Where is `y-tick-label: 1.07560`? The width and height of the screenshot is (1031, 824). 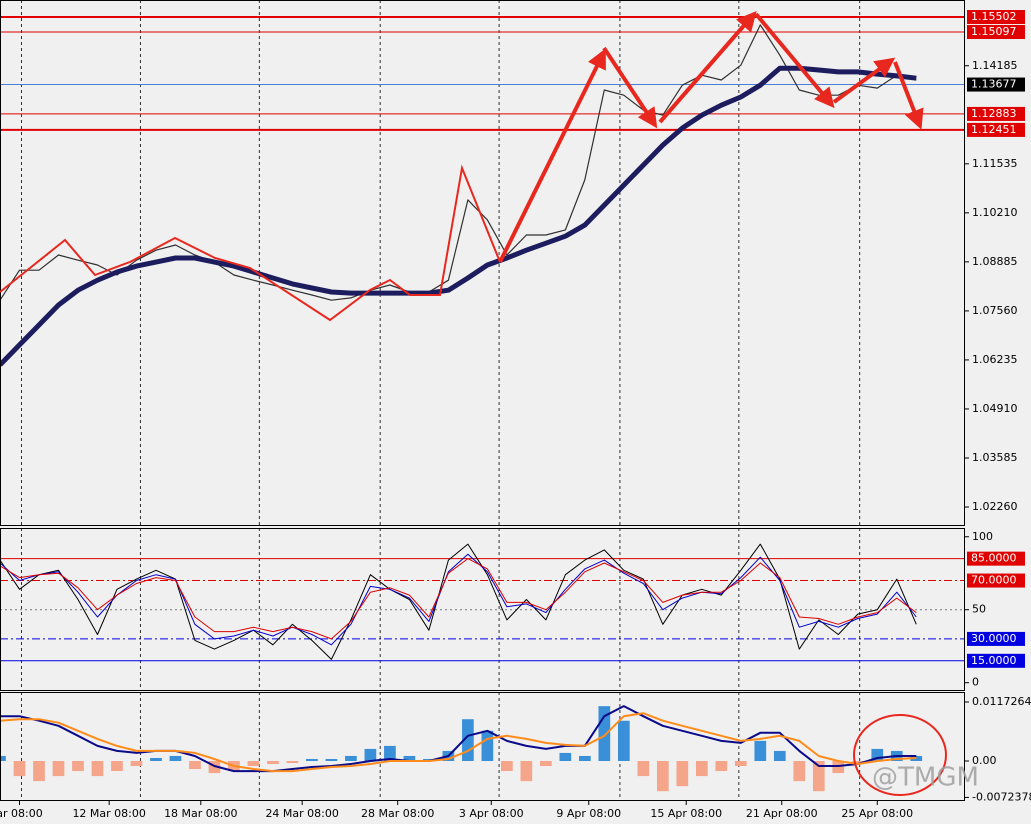
y-tick-label: 1.07560 is located at coordinates (995, 310).